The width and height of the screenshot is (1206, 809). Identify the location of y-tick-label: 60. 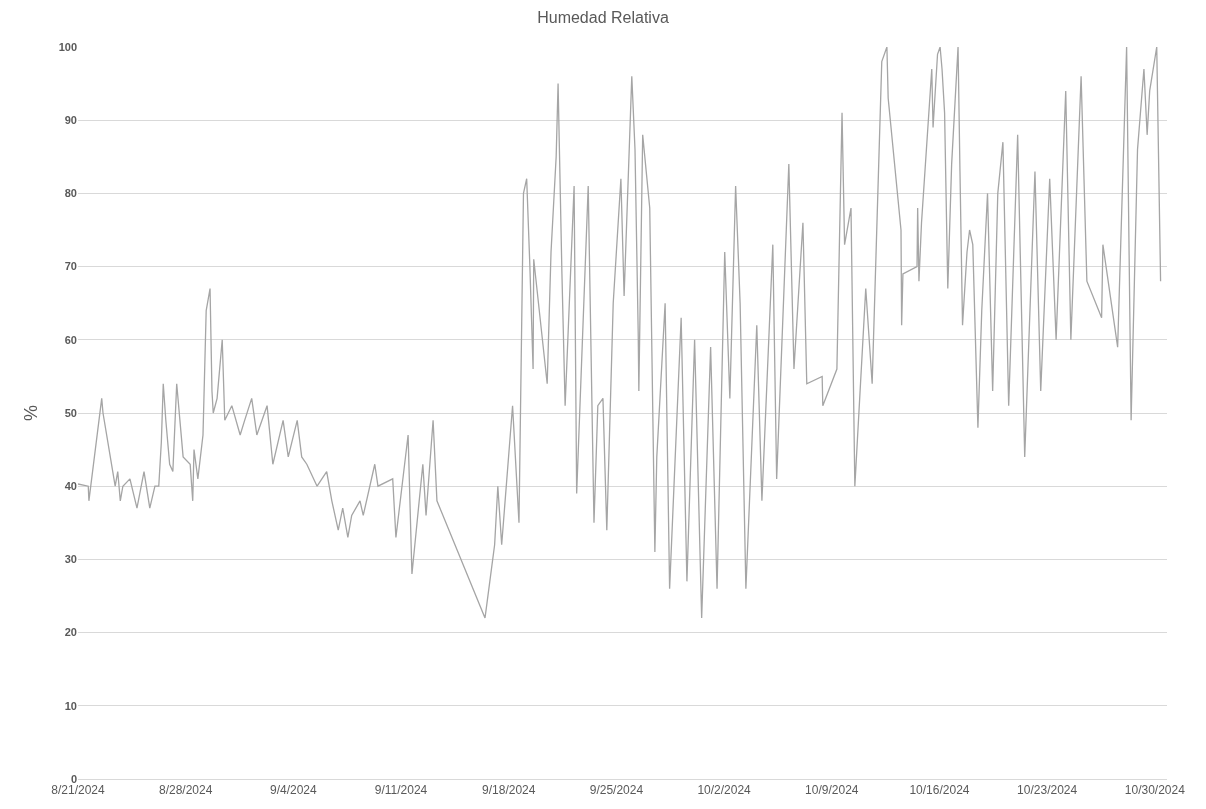
(70, 339).